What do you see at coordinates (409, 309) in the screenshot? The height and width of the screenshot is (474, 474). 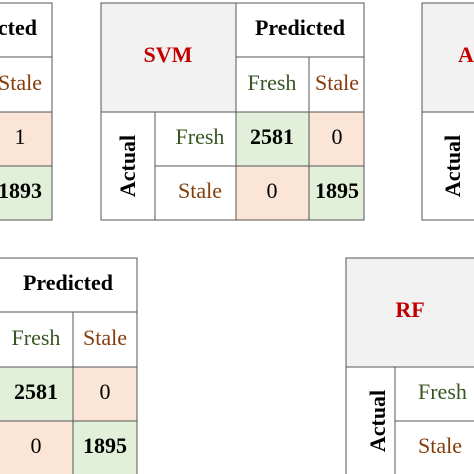 I see `title: RF` at bounding box center [409, 309].